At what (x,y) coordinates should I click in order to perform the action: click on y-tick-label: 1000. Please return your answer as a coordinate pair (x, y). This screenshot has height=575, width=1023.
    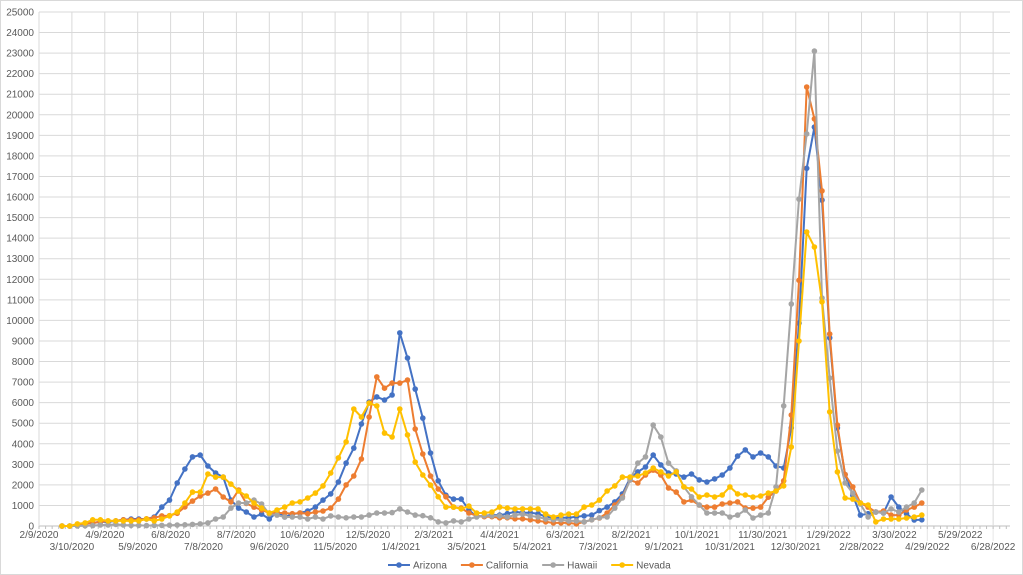
    Looking at the image, I should click on (23, 506).